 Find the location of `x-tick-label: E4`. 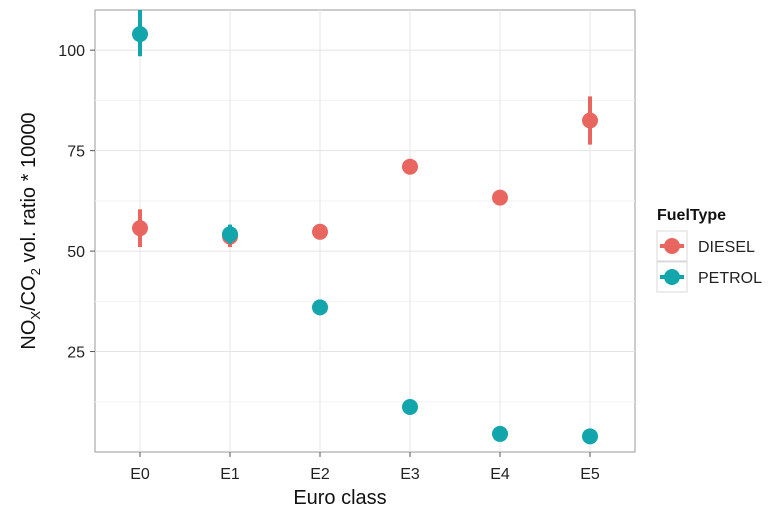

x-tick-label: E4 is located at coordinates (500, 474).